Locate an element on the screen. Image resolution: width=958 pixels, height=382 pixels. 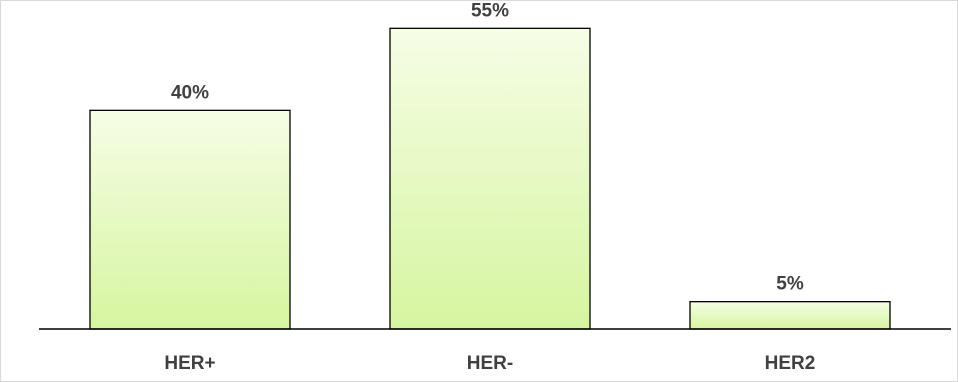
data-label-her2: 5% is located at coordinates (790, 284).